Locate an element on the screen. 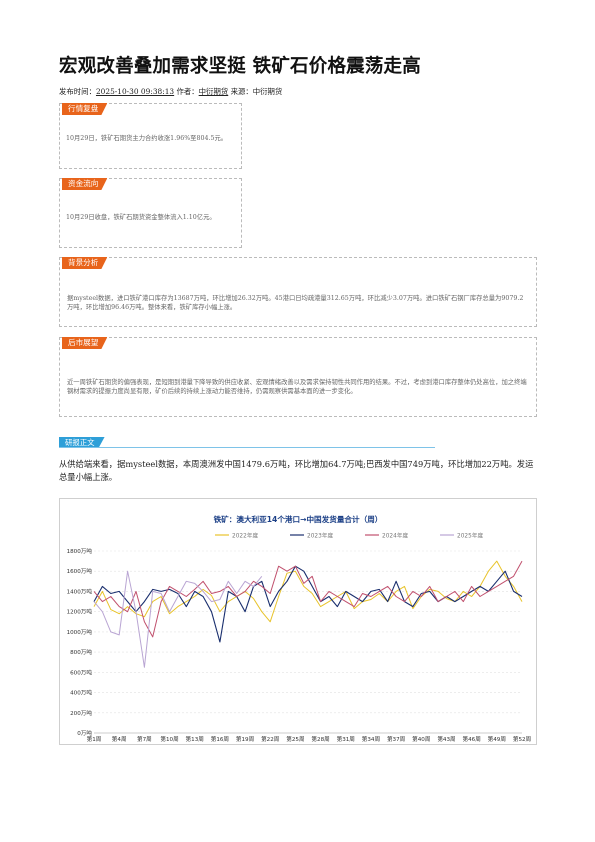  y-tick-label: 1200万吨 is located at coordinates (80, 612).